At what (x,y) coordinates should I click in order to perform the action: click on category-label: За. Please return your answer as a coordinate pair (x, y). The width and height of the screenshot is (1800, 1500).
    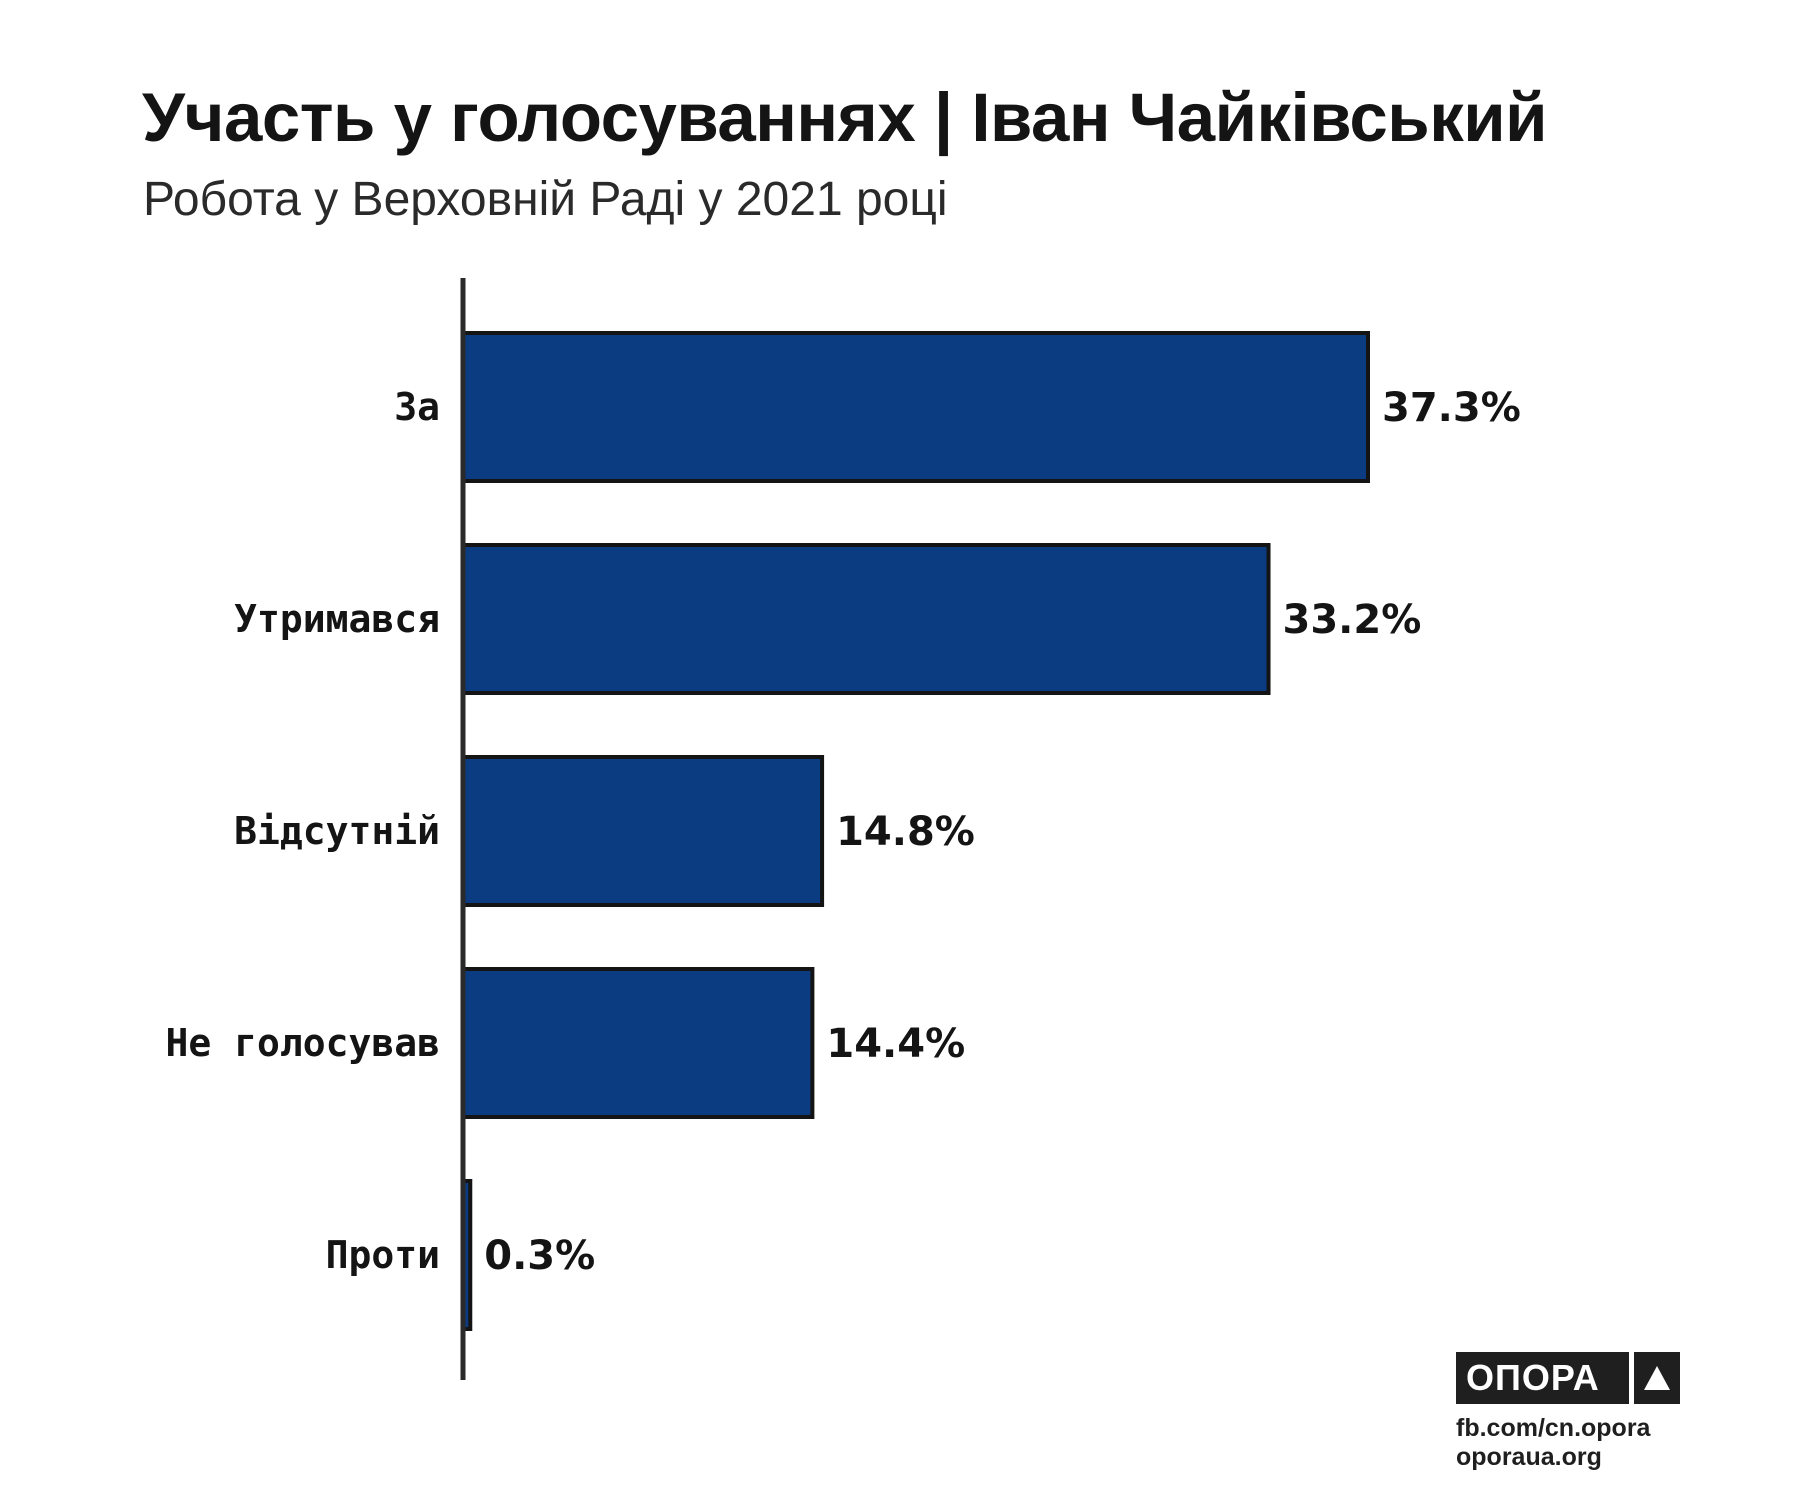
    Looking at the image, I should click on (417, 407).